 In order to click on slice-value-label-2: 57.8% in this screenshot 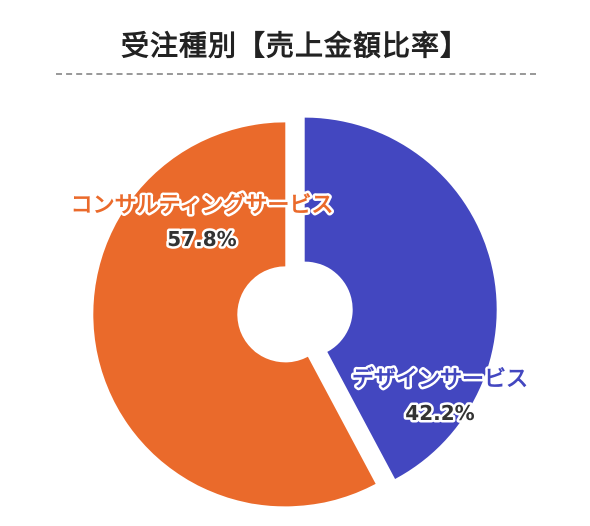, I will do `click(201, 239)`.